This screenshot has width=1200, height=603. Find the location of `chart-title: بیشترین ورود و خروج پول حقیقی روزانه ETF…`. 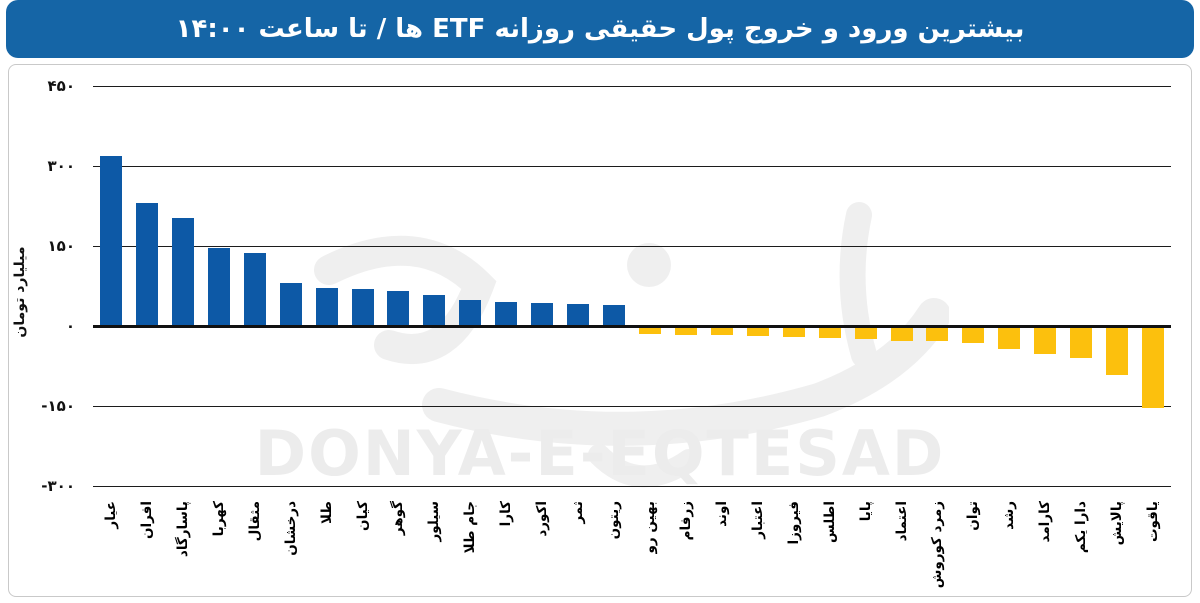

chart-title: بیشترین ورود و خروج پول حقیقی روزانه ETF… is located at coordinates (600, 29).